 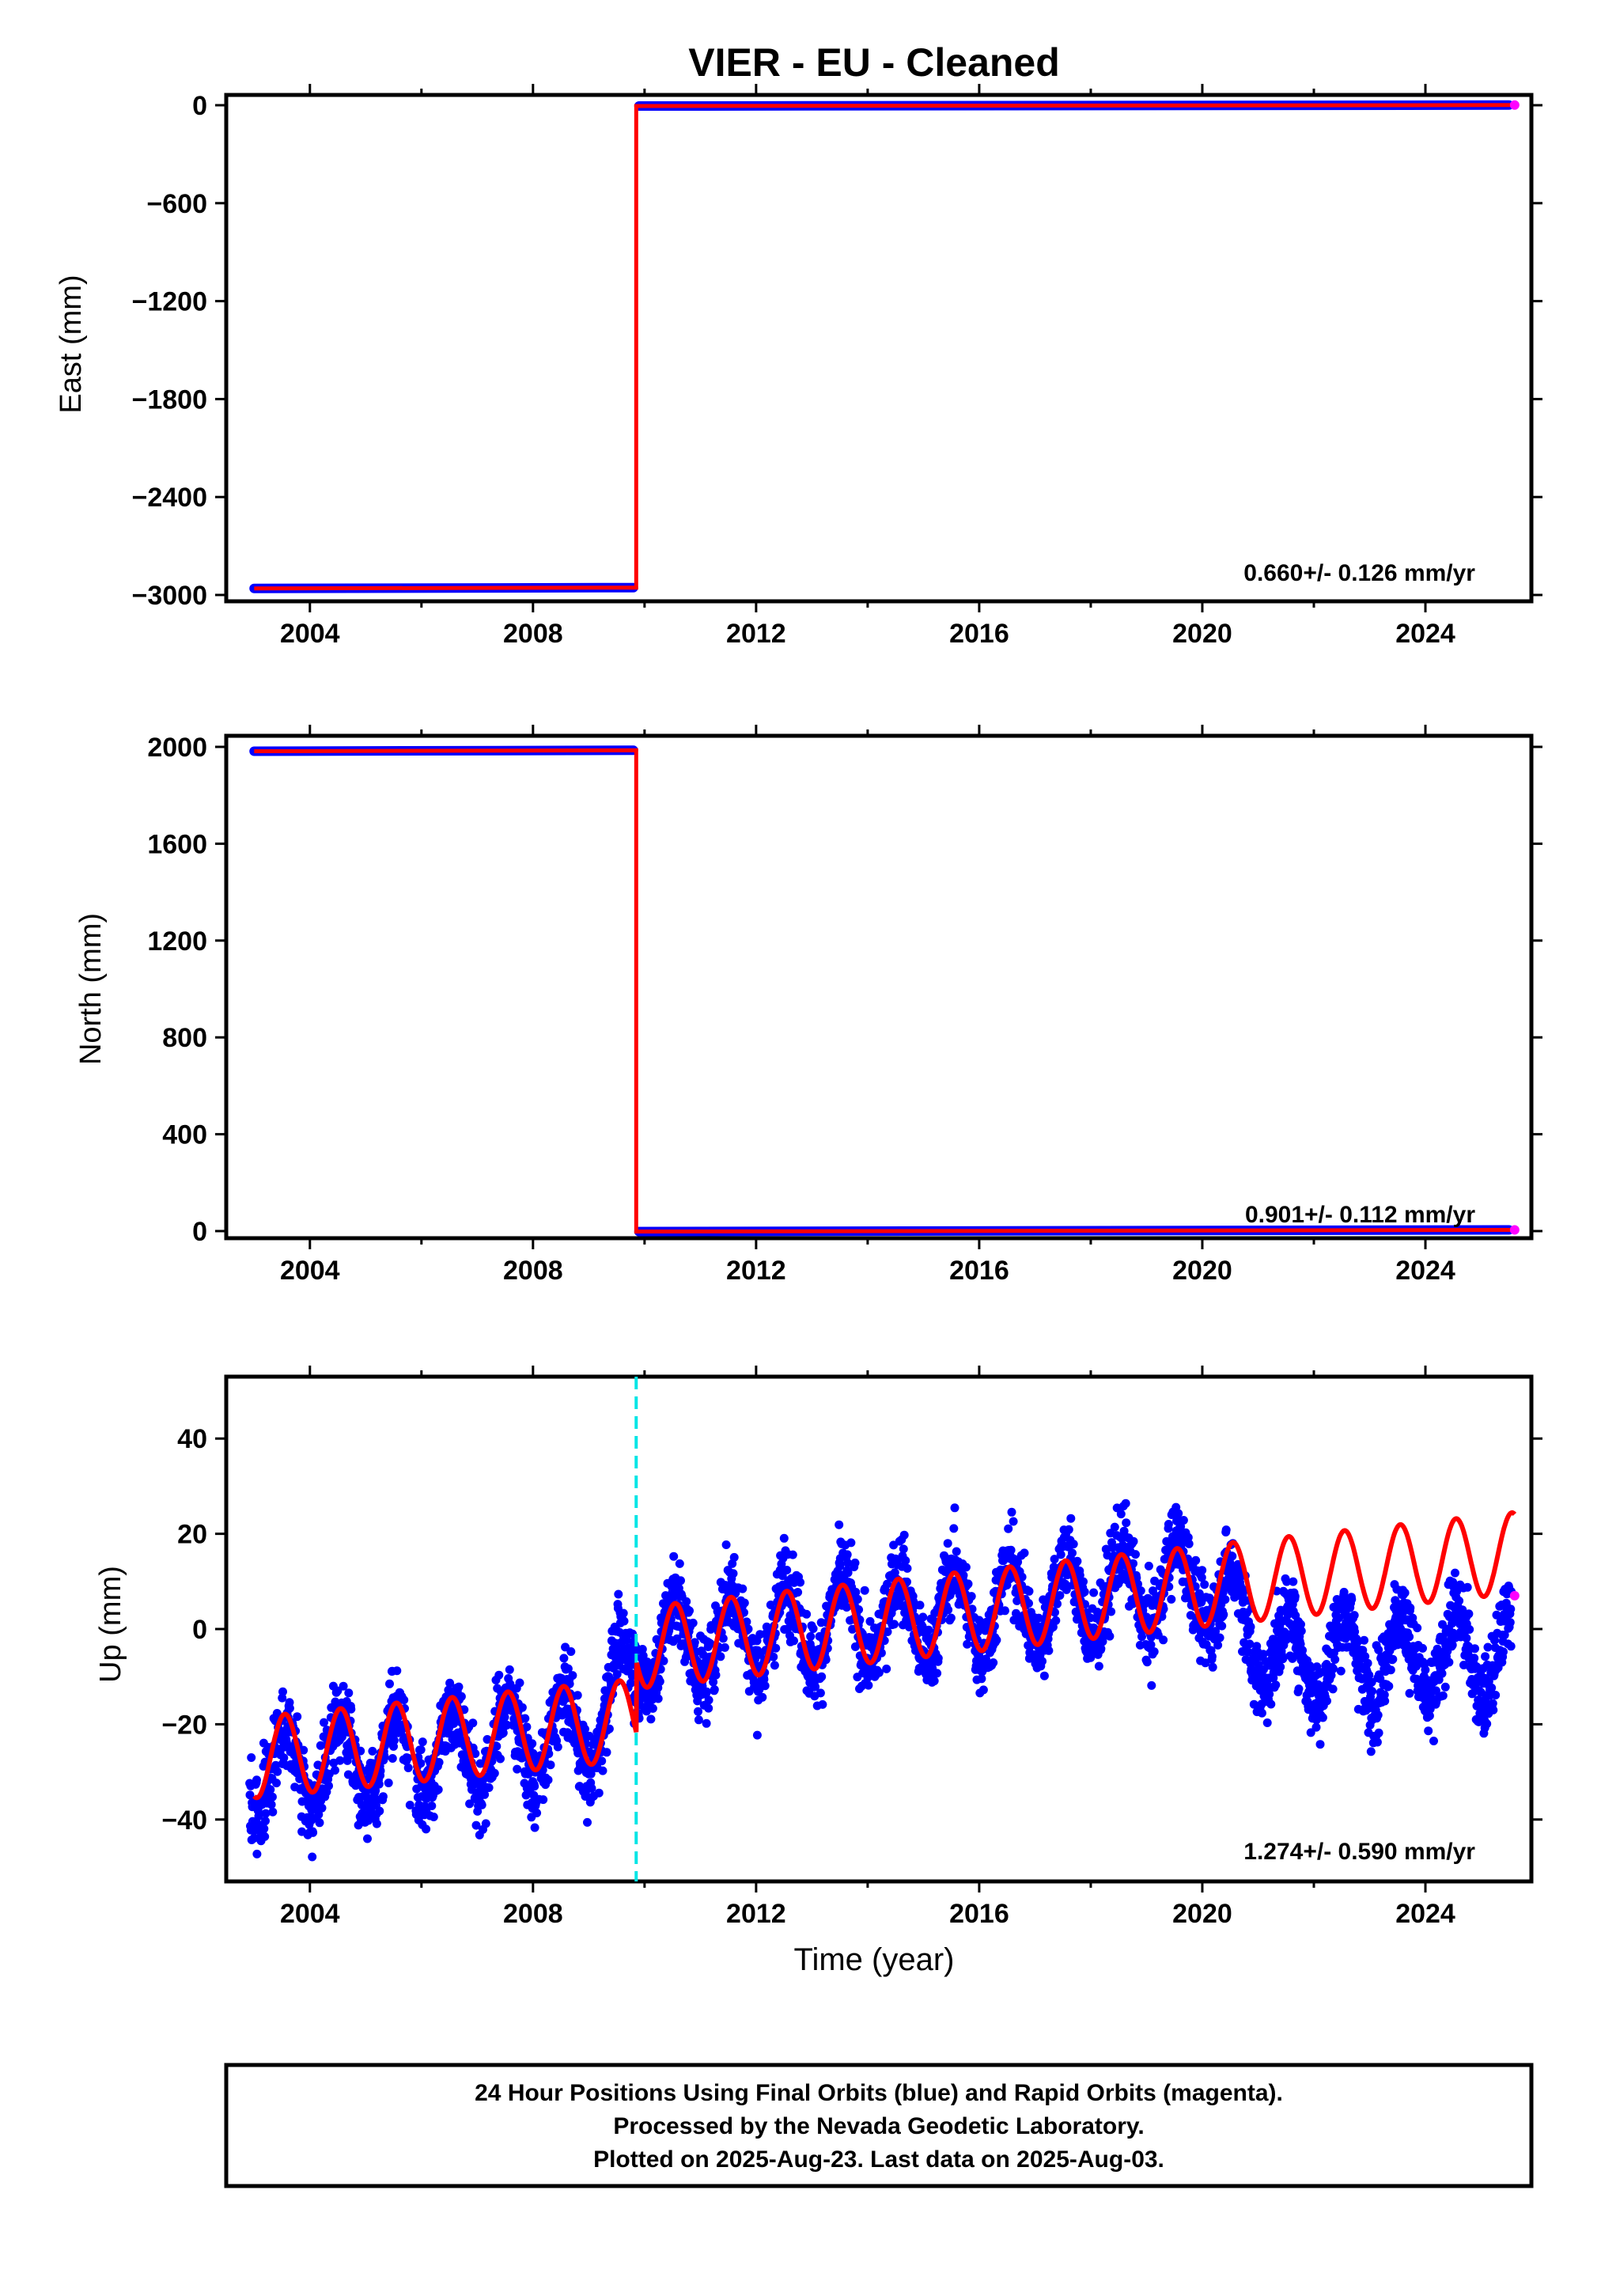 What do you see at coordinates (184, 1038) in the screenshot?
I see `north-ytick-label: 800` at bounding box center [184, 1038].